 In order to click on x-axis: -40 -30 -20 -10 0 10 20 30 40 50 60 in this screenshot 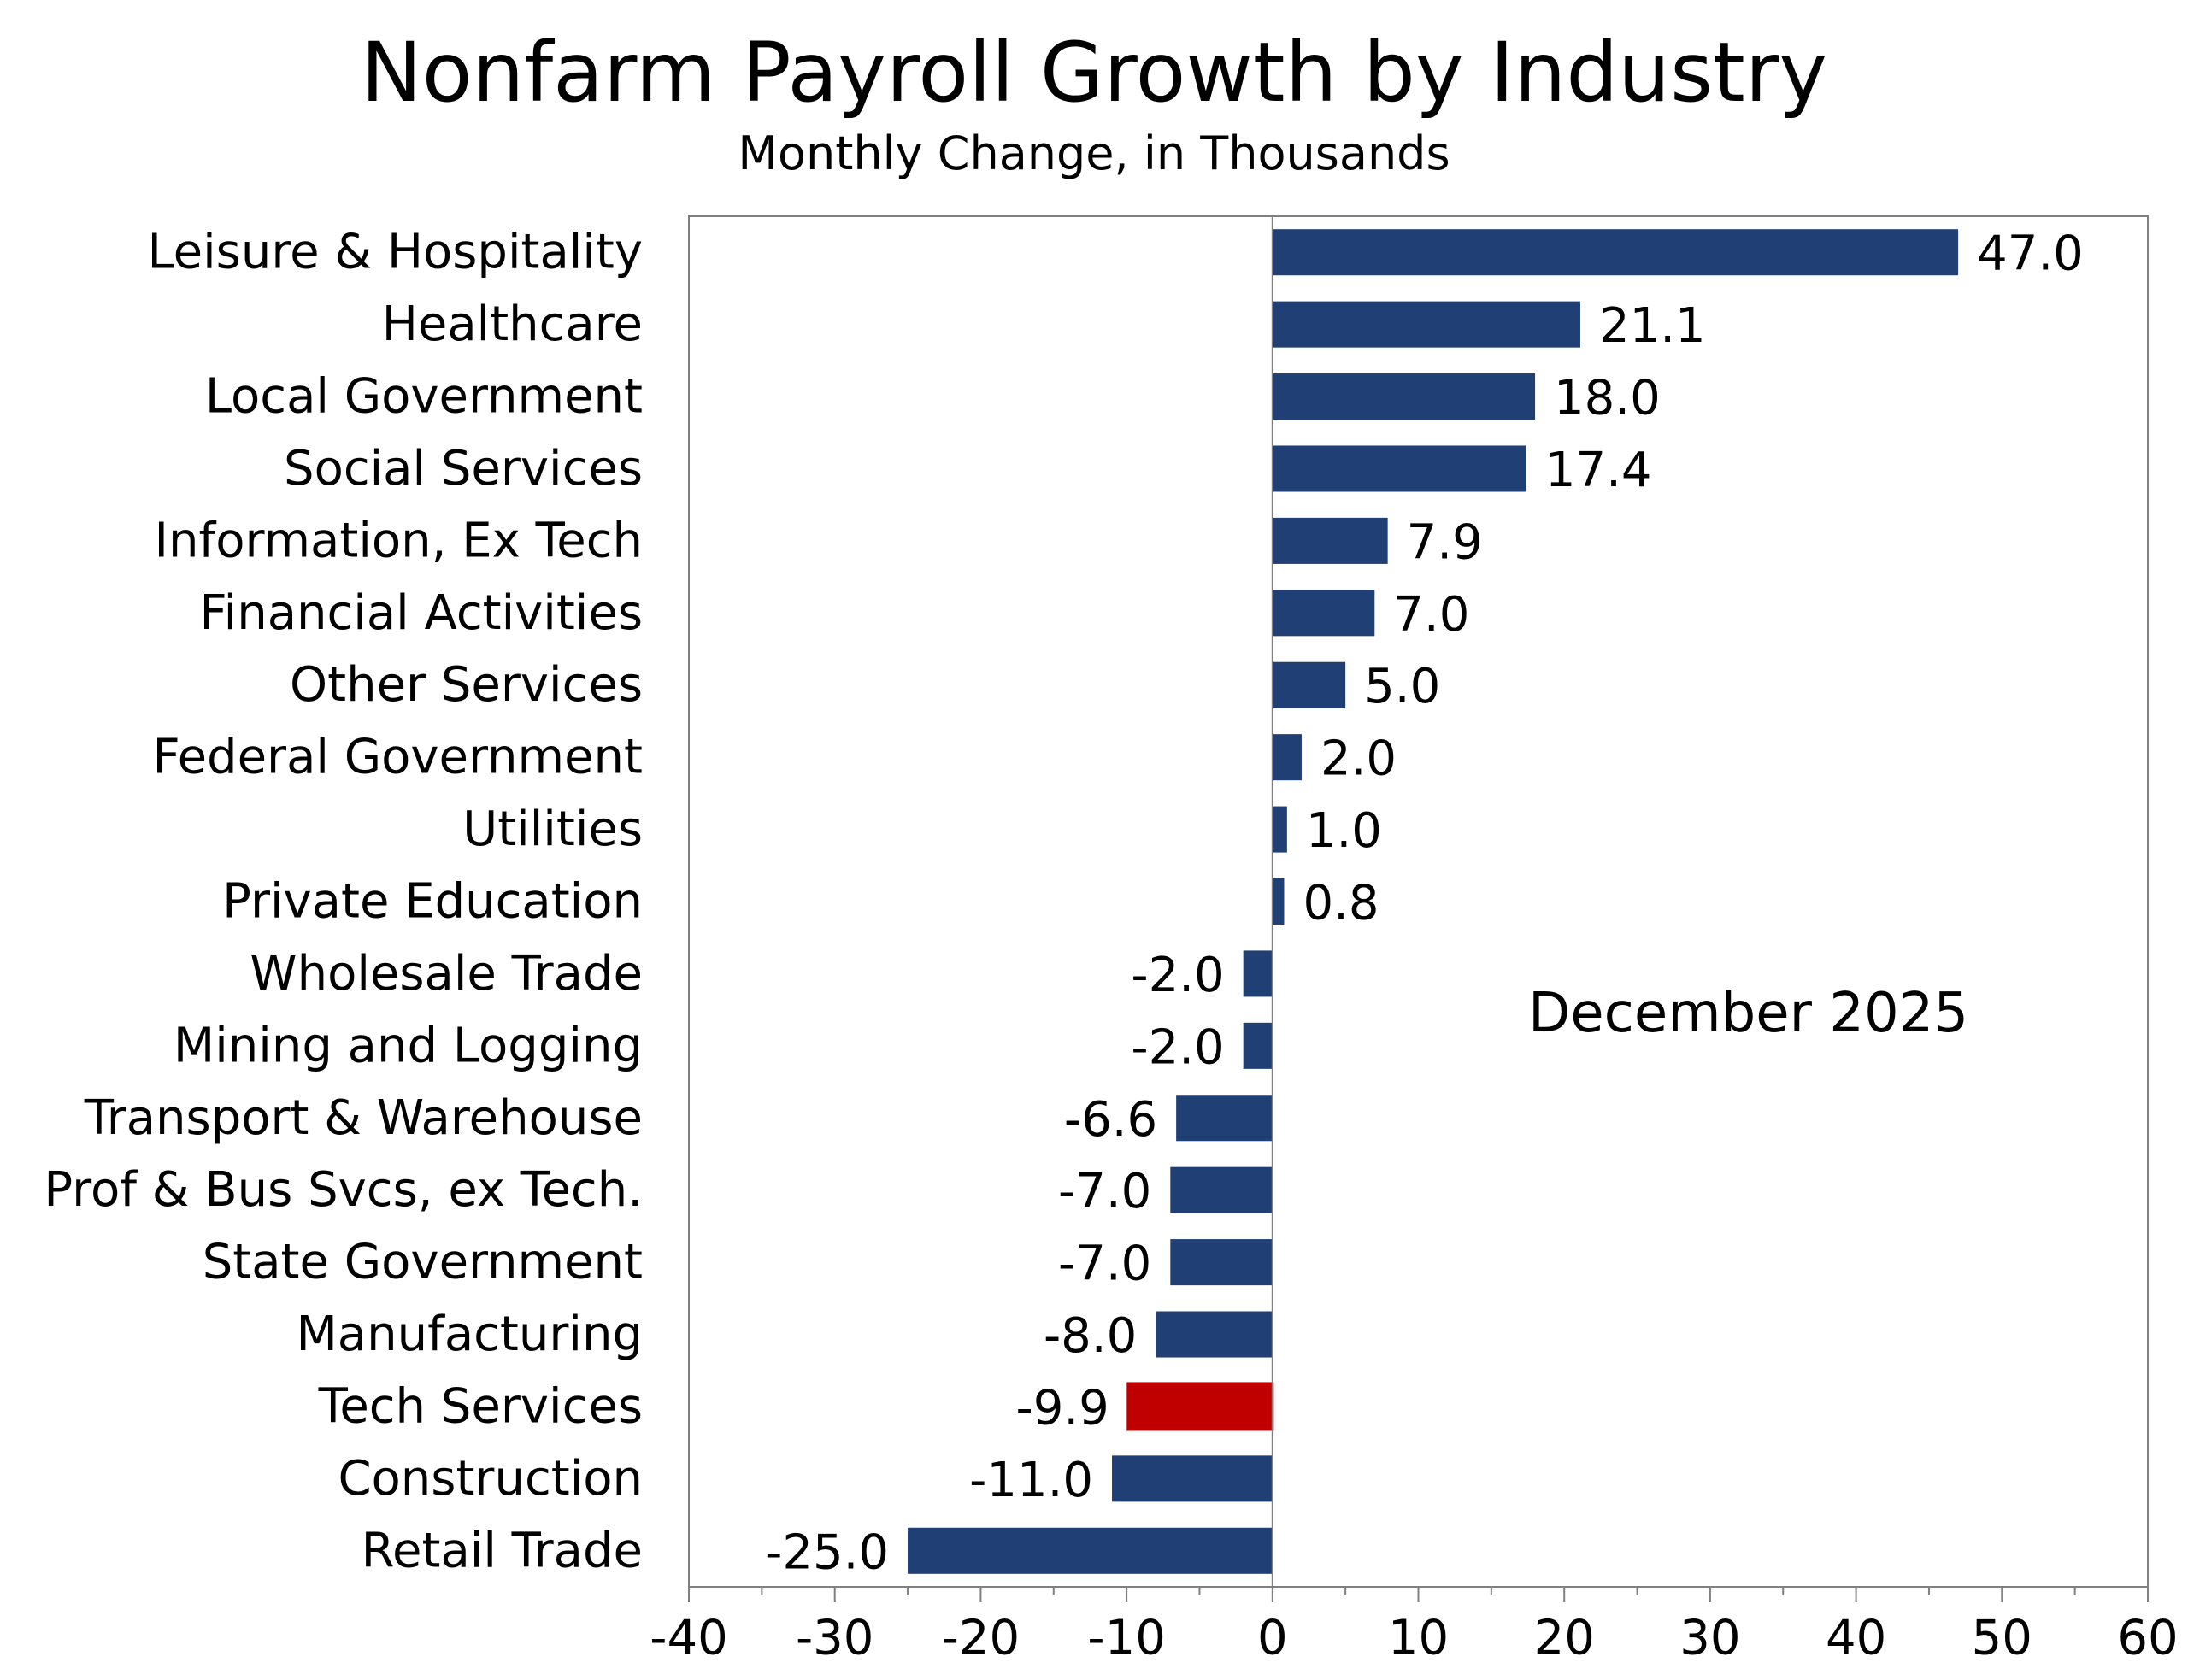, I will do `click(1415, 1626)`.